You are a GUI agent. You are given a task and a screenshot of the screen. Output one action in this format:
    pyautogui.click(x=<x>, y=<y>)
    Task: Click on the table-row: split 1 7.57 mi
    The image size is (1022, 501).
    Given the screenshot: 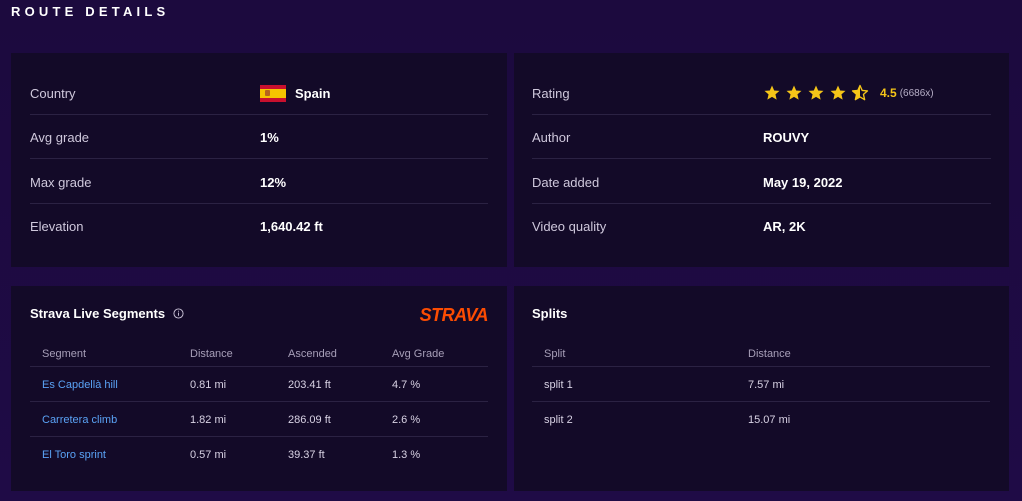 What is the action you would take?
    pyautogui.click(x=761, y=384)
    